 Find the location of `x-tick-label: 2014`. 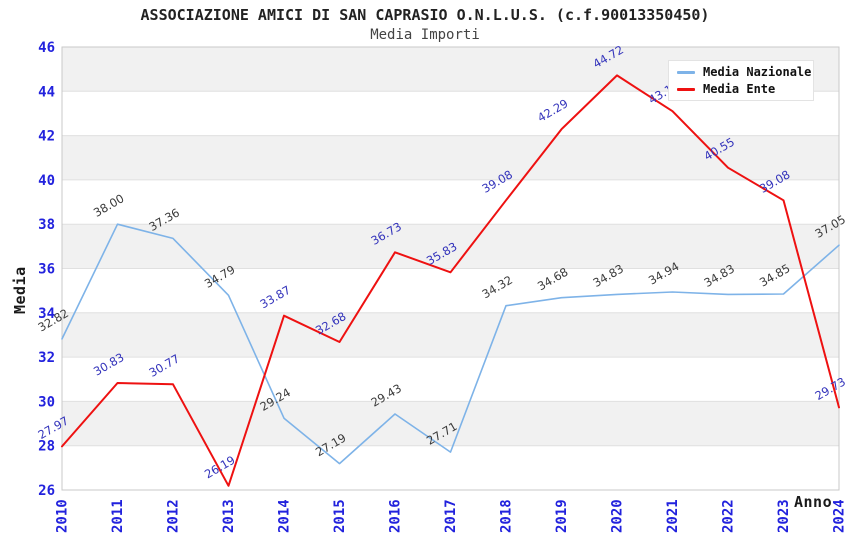

x-tick-label: 2014 is located at coordinates (285, 516).